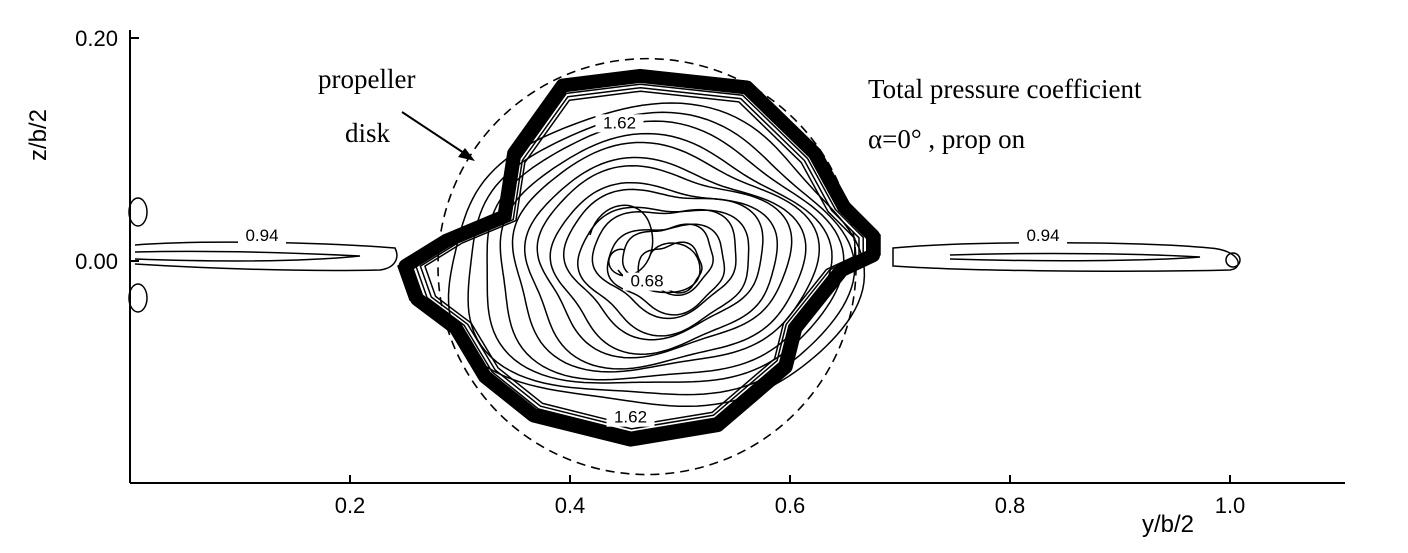  What do you see at coordinates (38, 135) in the screenshot?
I see `y-axis-label: z/b/2` at bounding box center [38, 135].